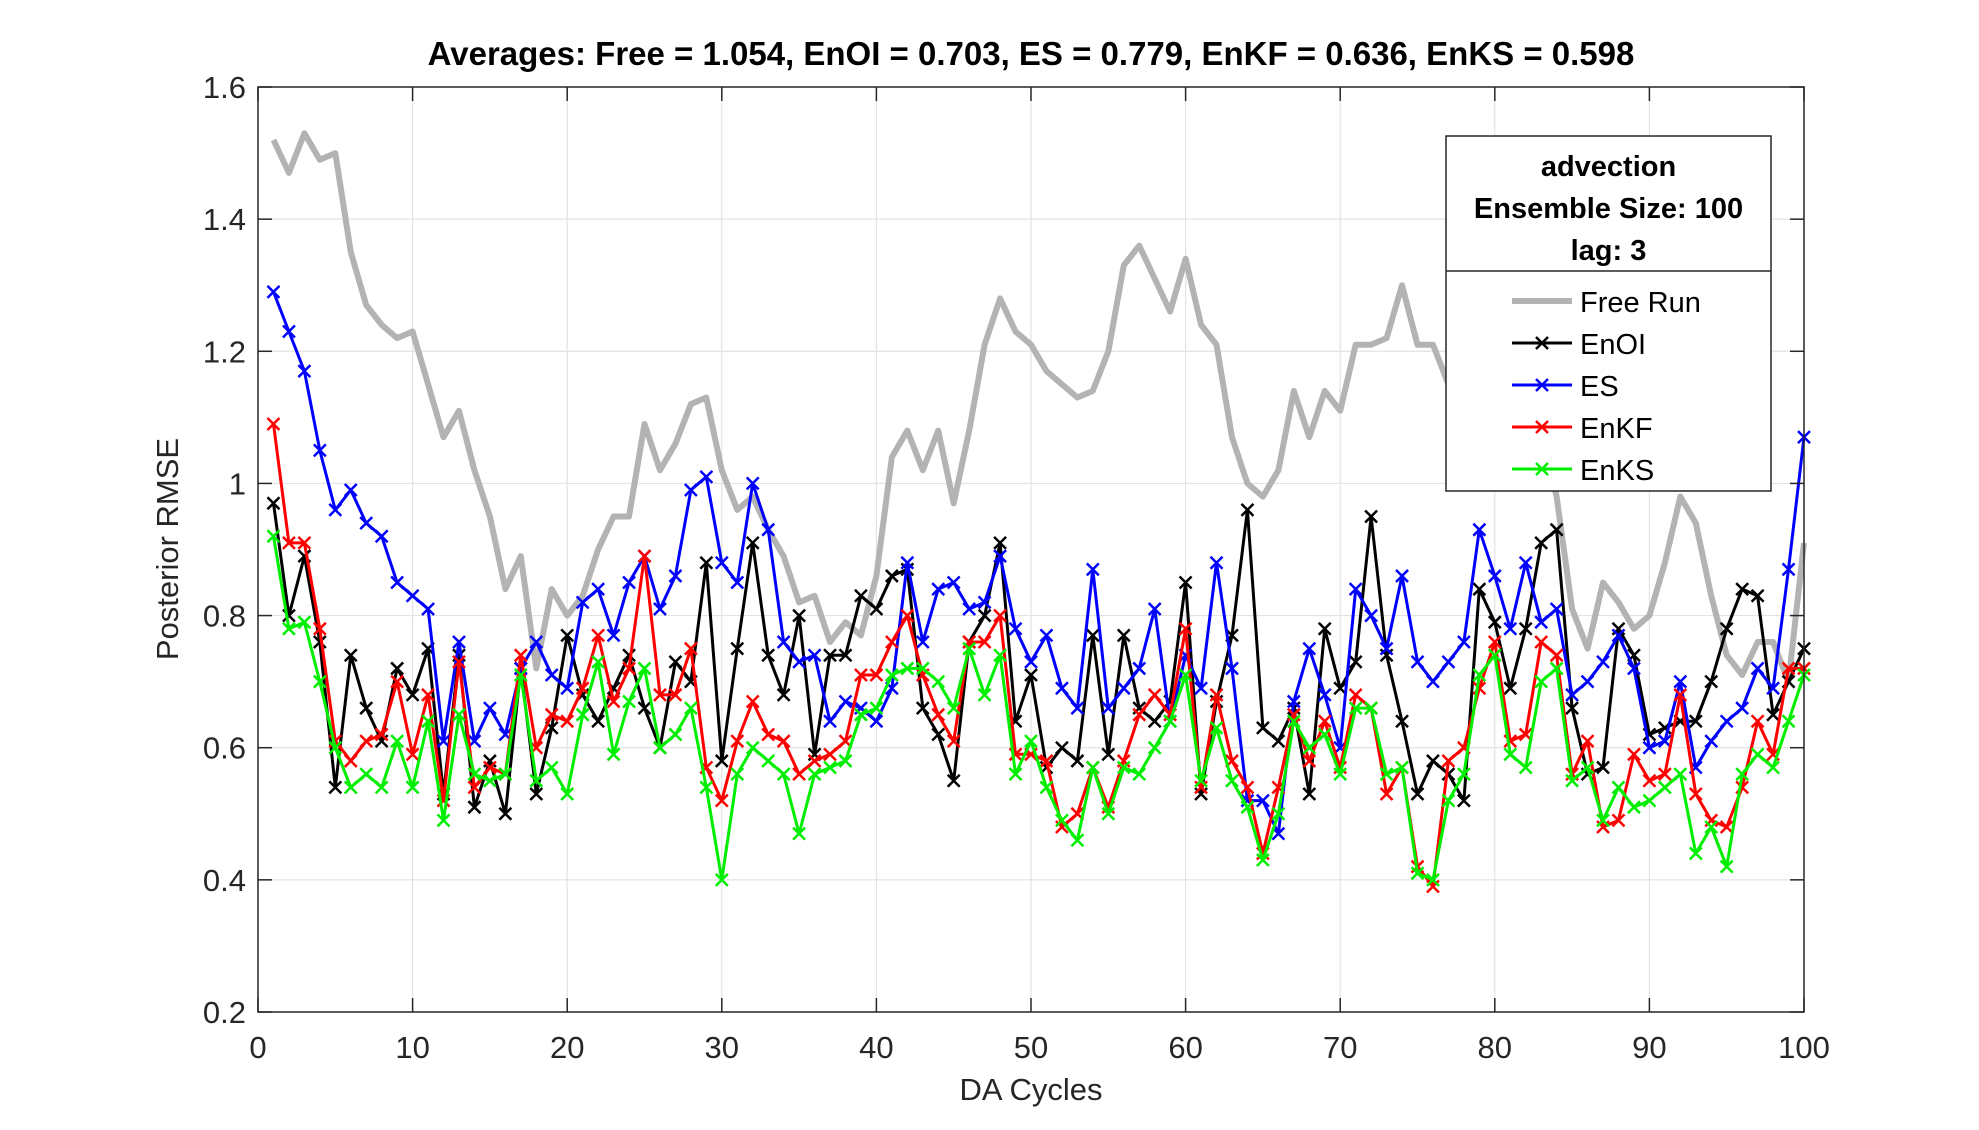 The width and height of the screenshot is (1979, 1130). What do you see at coordinates (167, 549) in the screenshot?
I see `y-axis-label: Posterior RMSE` at bounding box center [167, 549].